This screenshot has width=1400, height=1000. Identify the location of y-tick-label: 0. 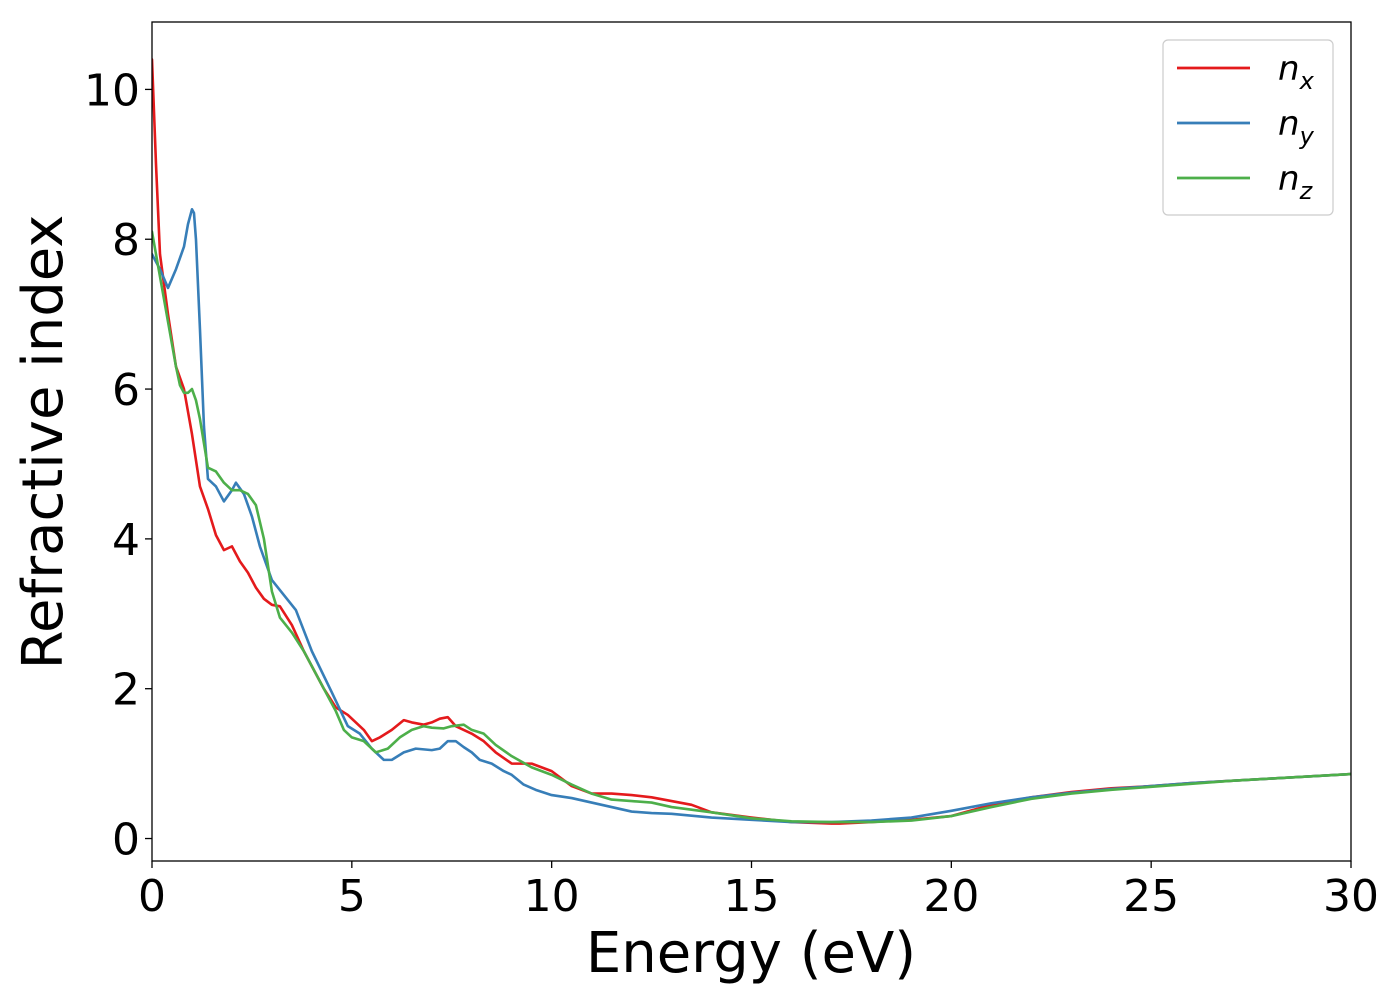
(126, 840).